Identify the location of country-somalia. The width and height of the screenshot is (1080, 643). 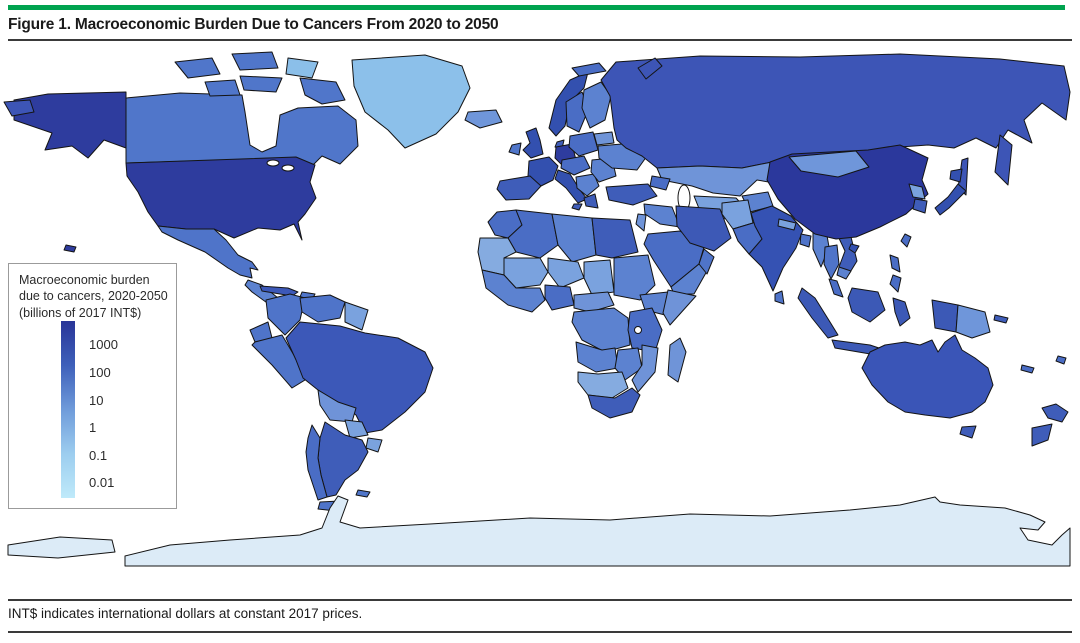
(679, 307).